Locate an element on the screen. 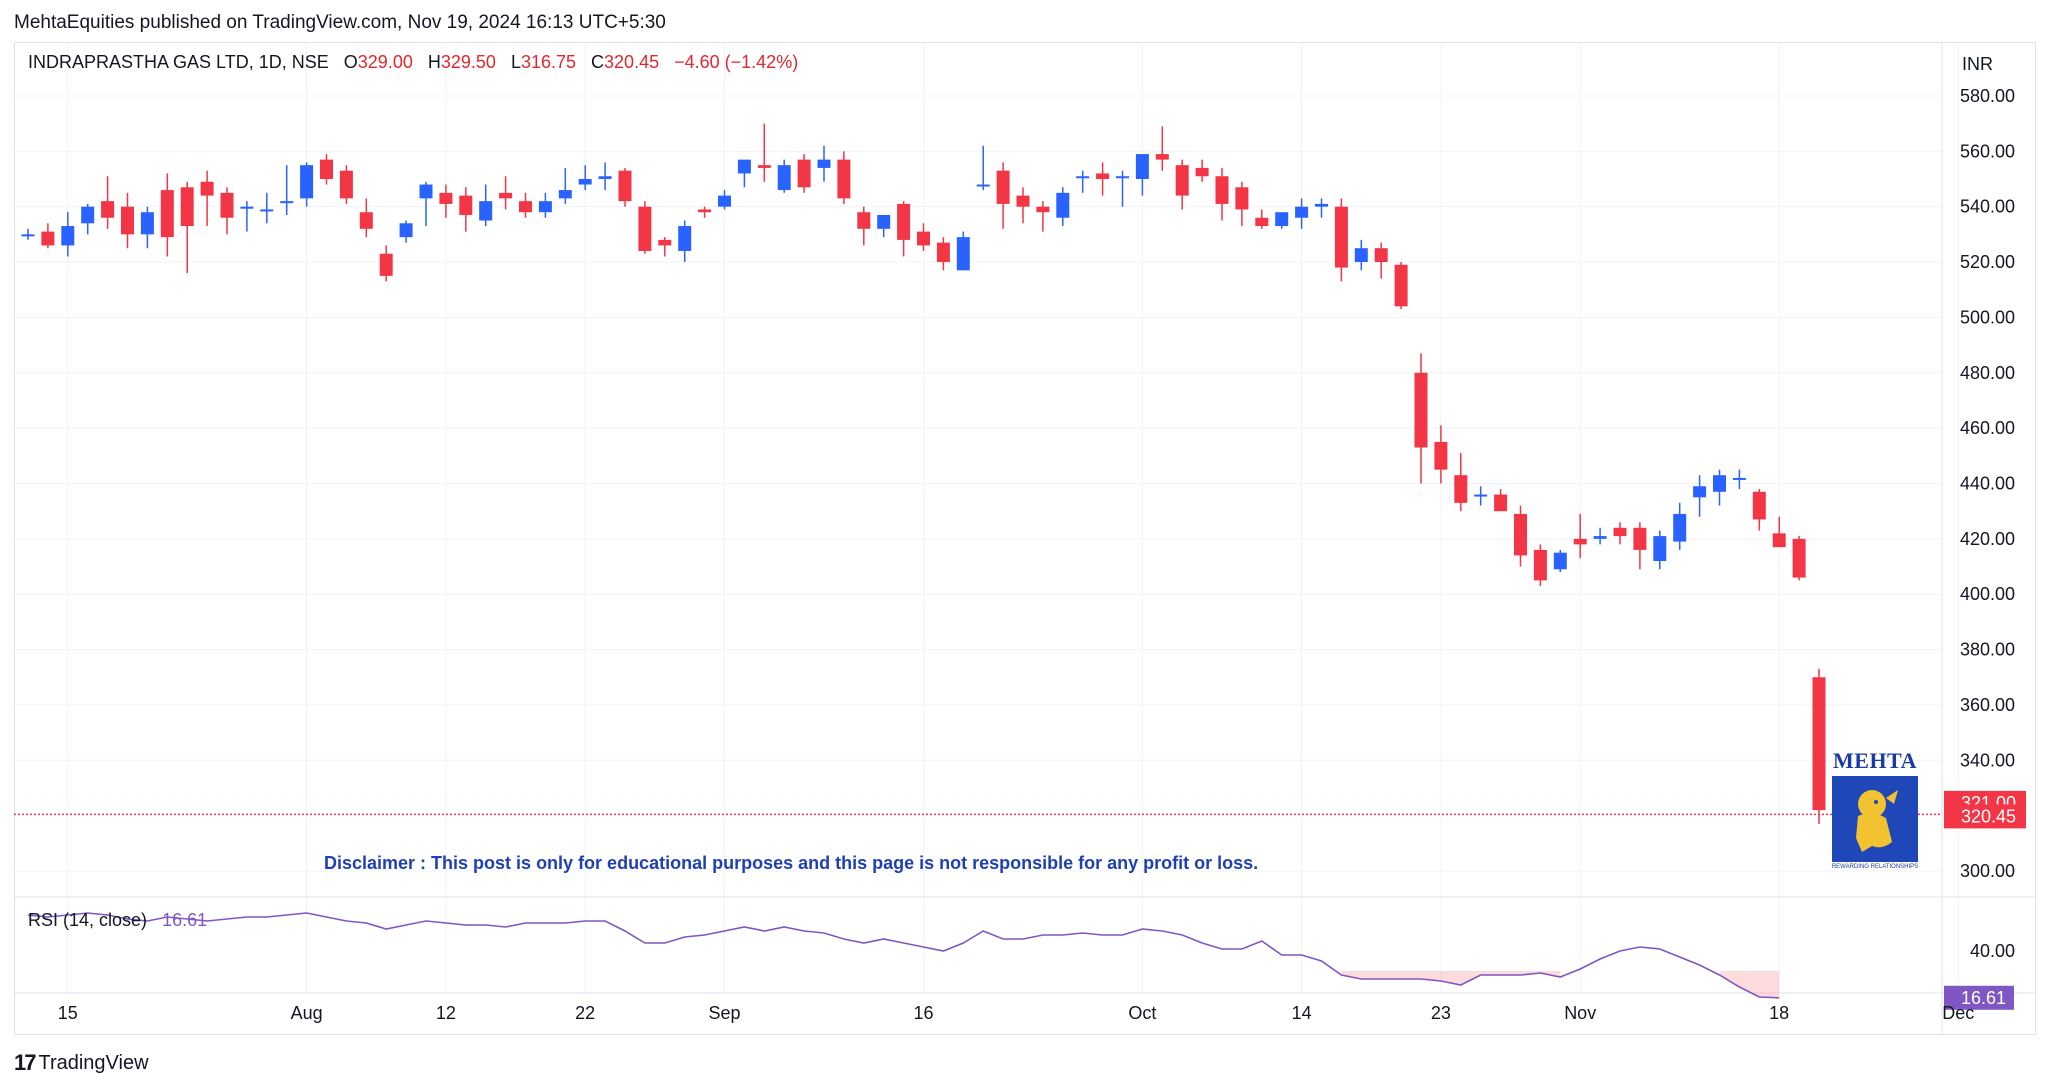 This screenshot has height=1088, width=2048. time-tick-label: Sep is located at coordinates (724, 1013).